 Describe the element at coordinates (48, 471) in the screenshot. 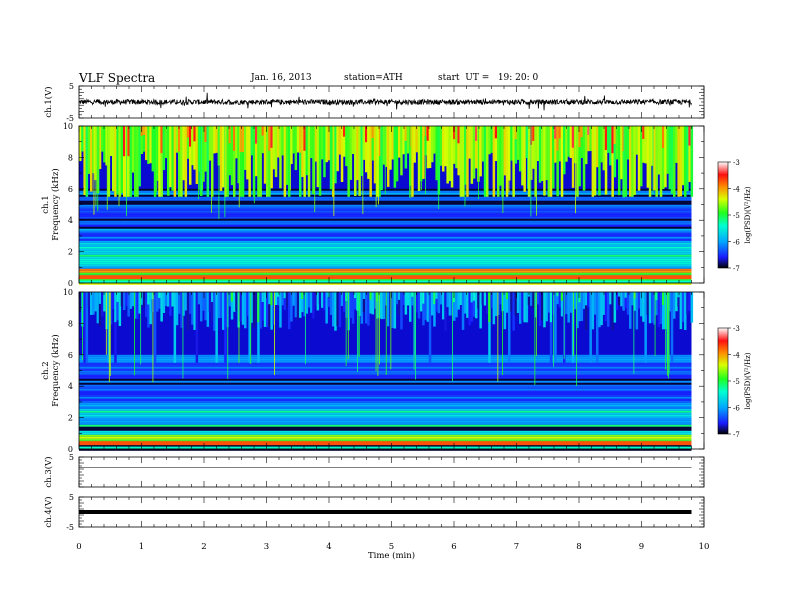

I see `y-axis-label: ch.3(V)` at that location.